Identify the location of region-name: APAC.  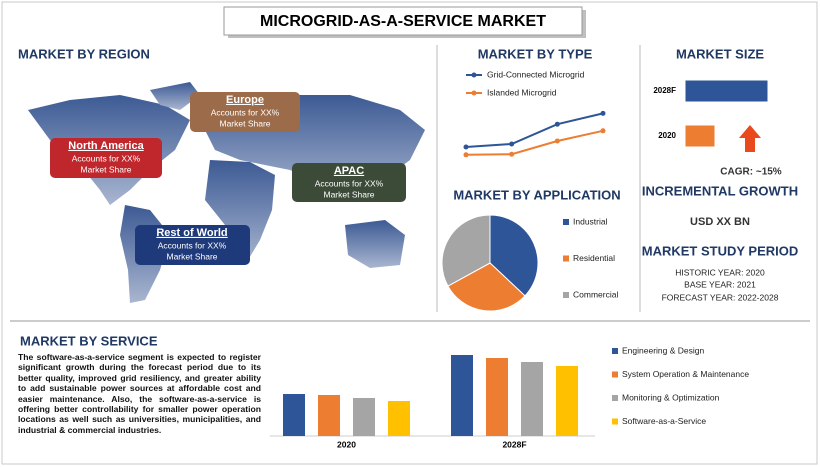
(349, 171).